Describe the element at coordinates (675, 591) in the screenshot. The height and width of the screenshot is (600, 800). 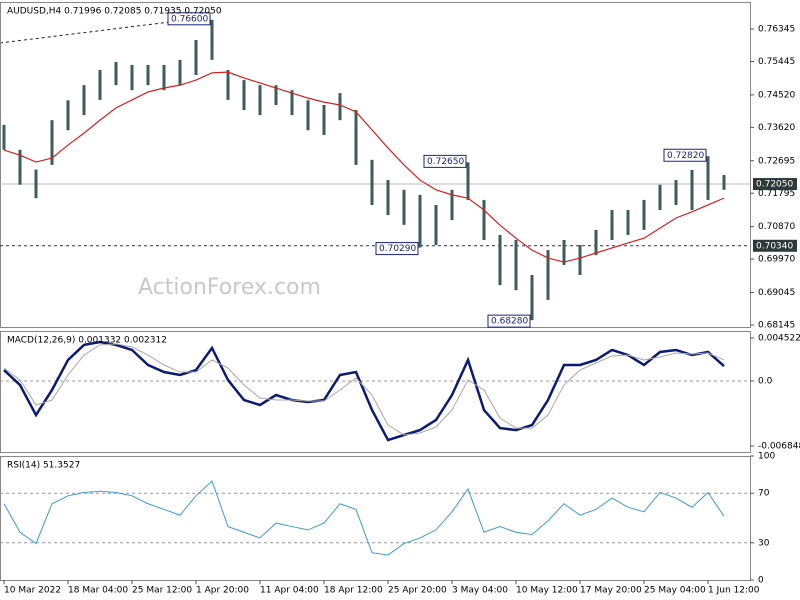
I see `x-tick-label: 25 May 04:00` at that location.